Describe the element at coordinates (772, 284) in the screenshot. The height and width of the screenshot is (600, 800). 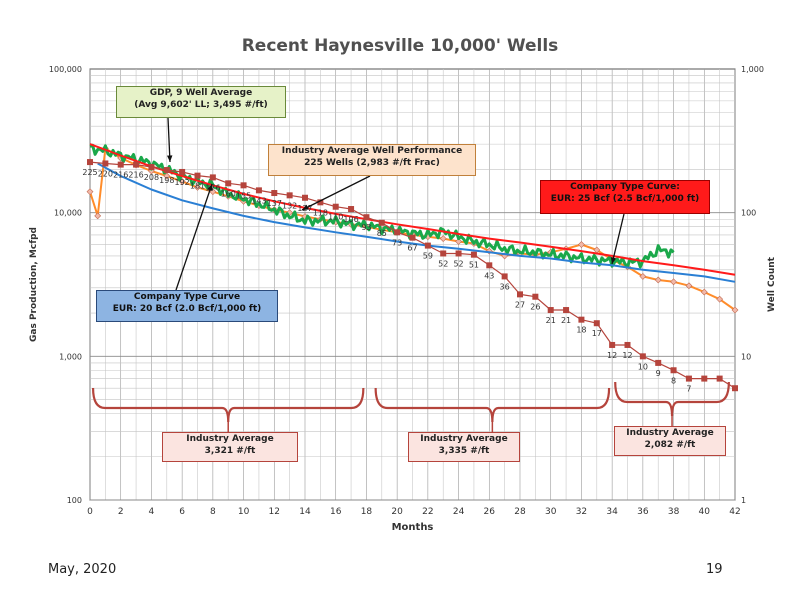
I see `y2-axis-label: Well Count` at that location.